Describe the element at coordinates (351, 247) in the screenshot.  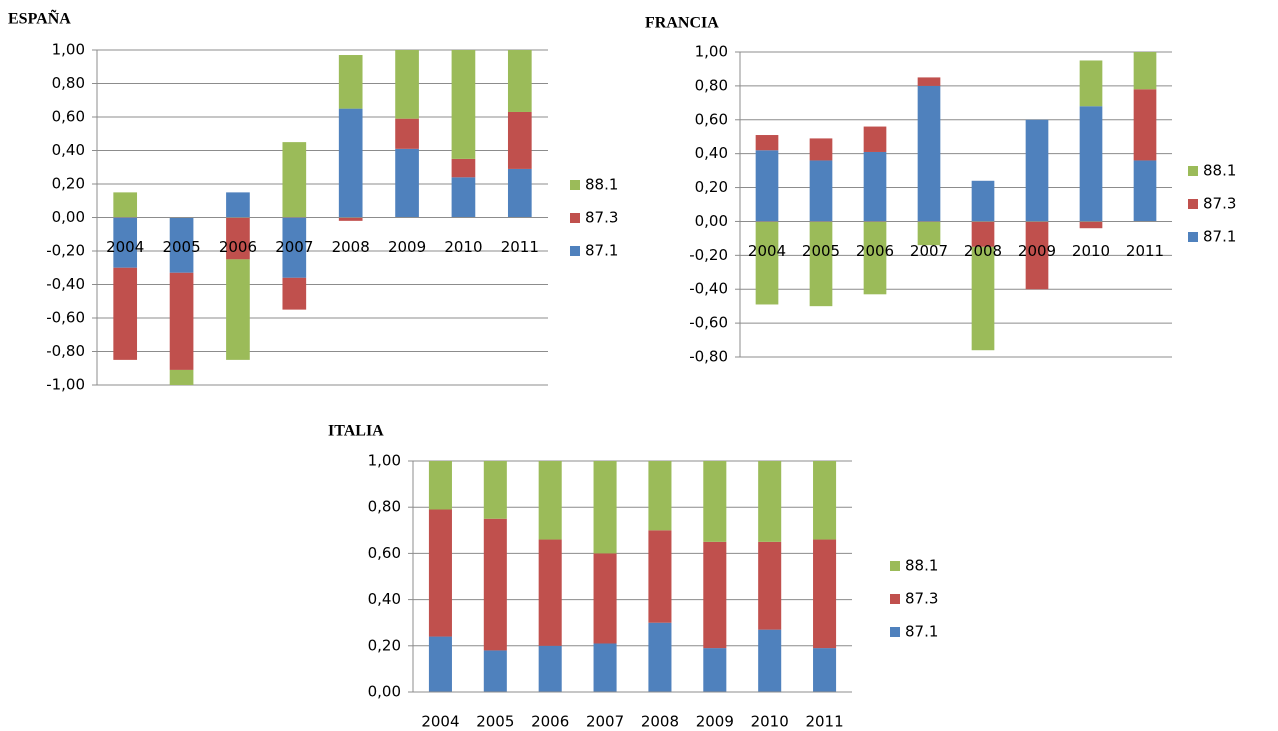
I see `x-tick-label: 2008` at that location.